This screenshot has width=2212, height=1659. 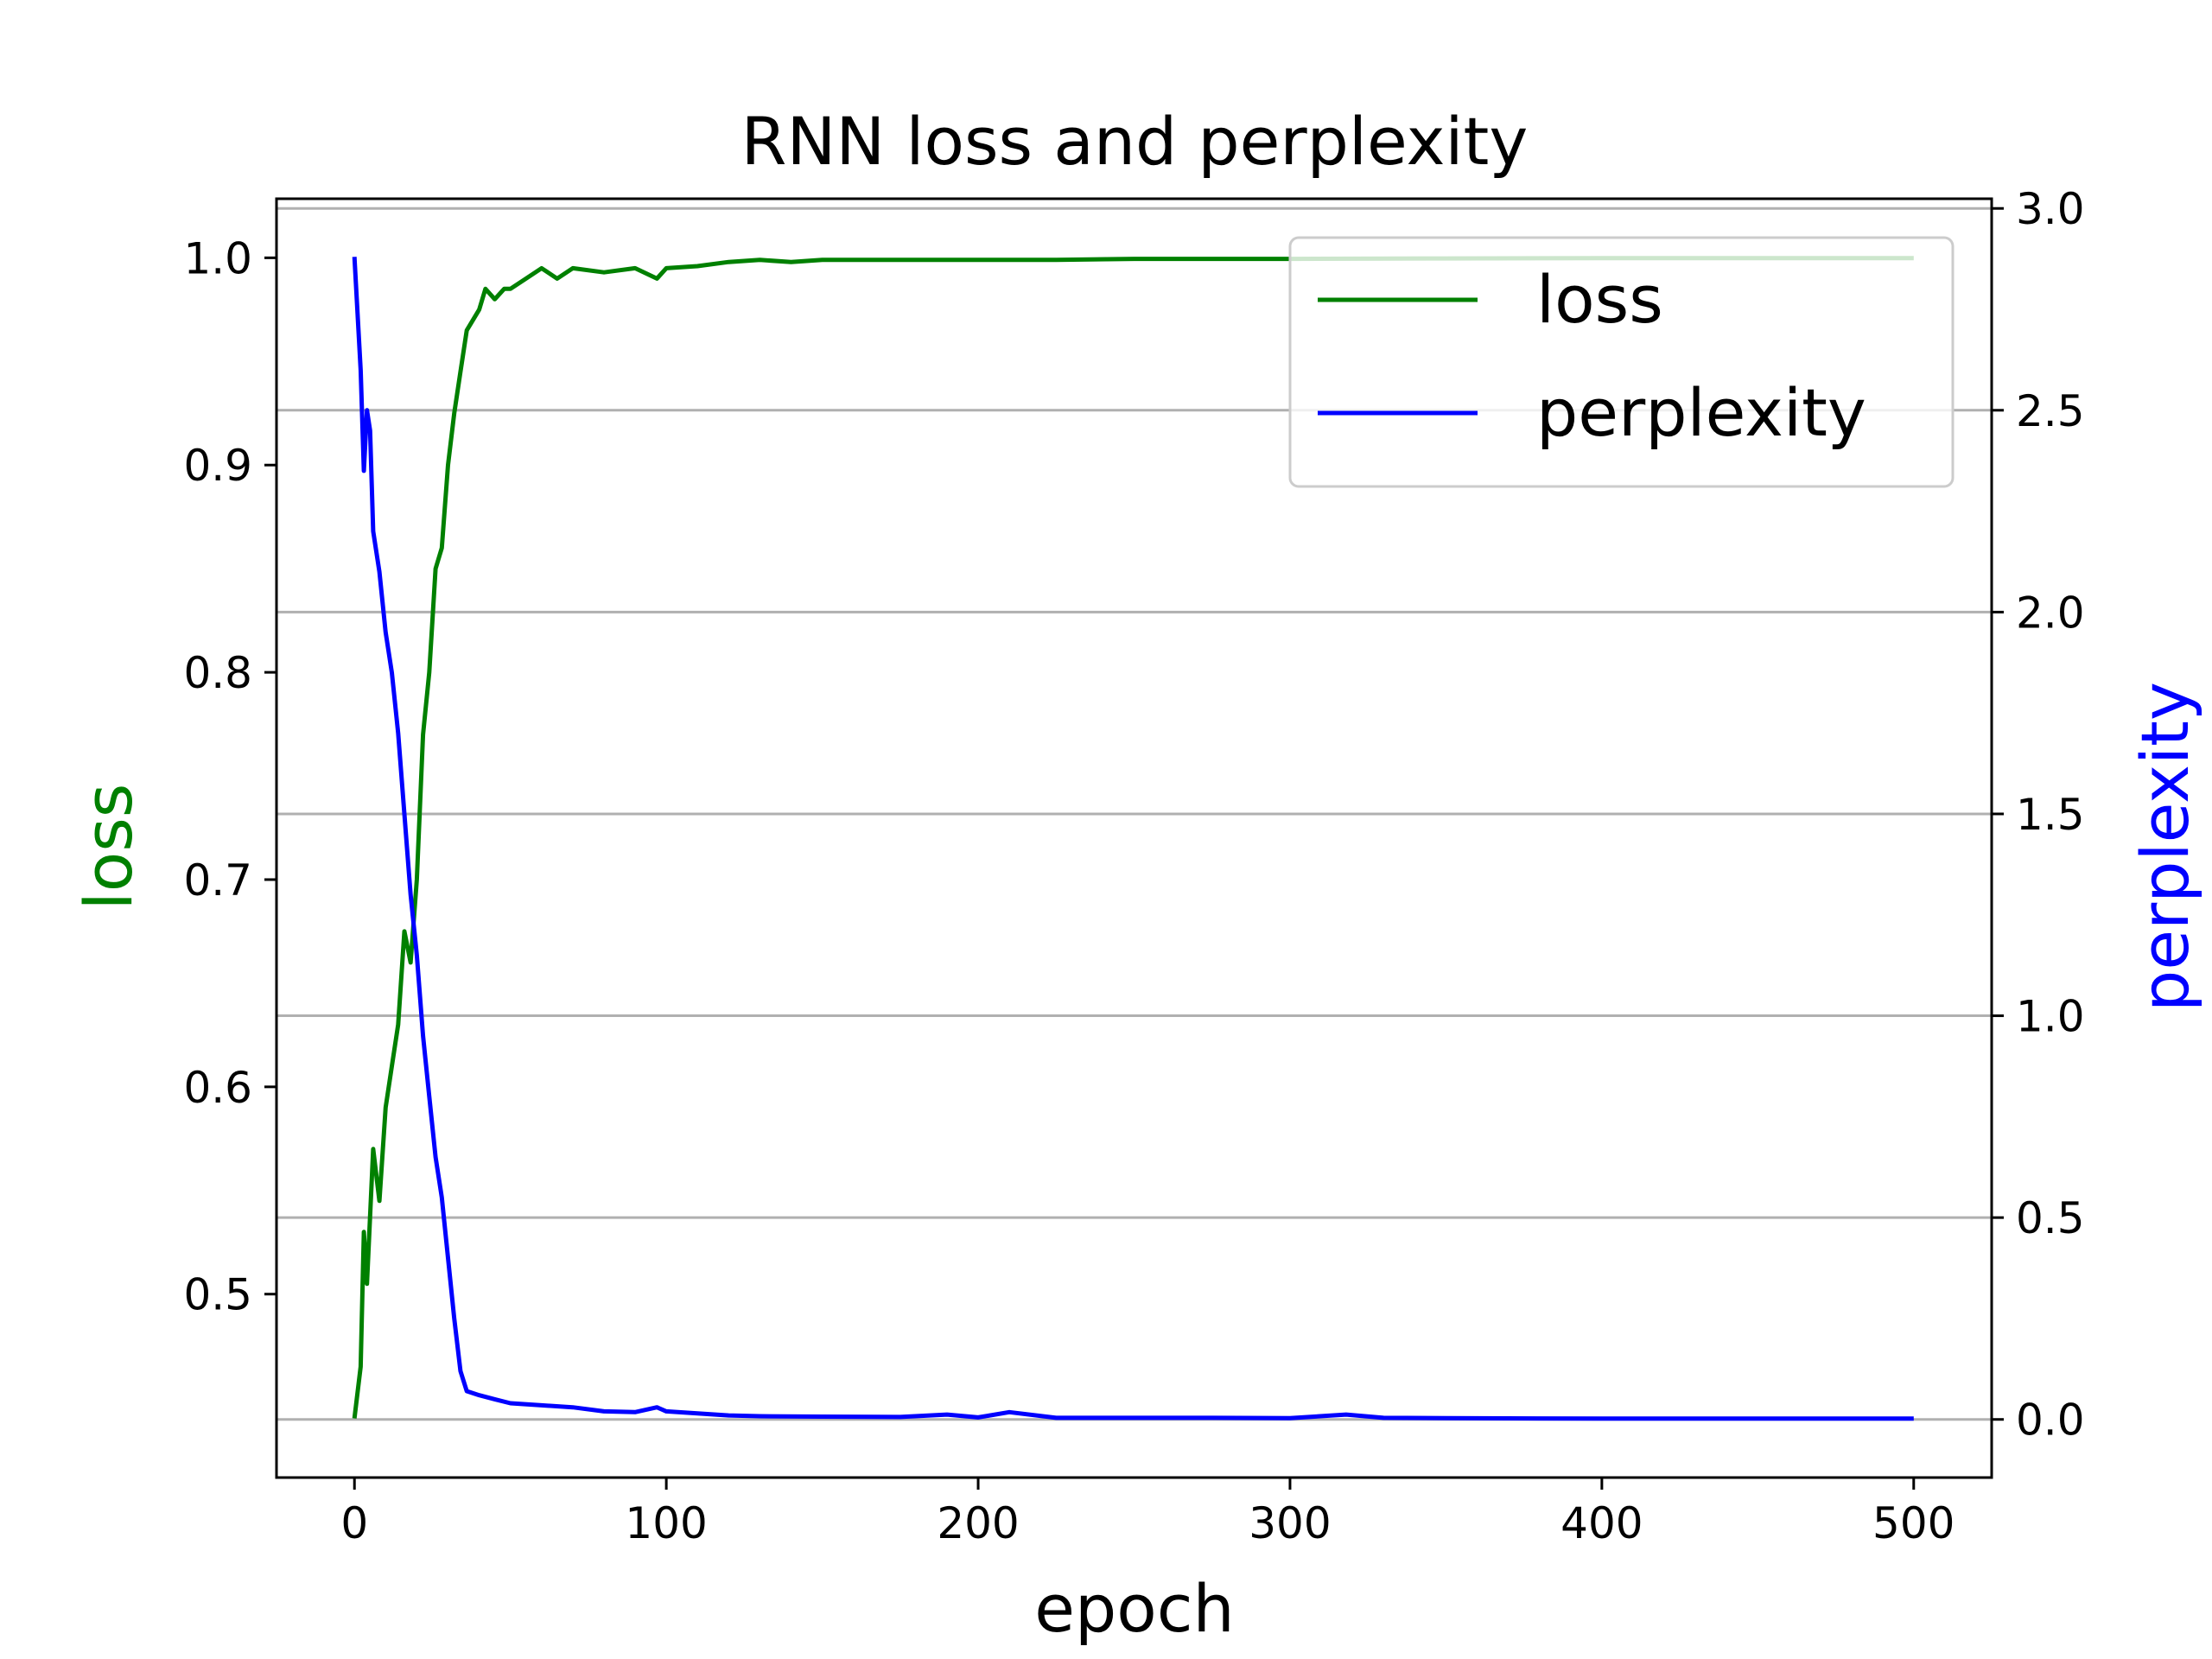 I want to click on y-right-tick-label: 3.0, so click(x=2050, y=209).